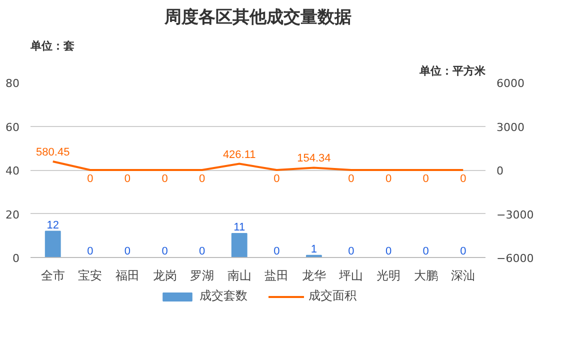 The image size is (578, 338). Describe the element at coordinates (258, 165) in the screenshot. I see `line-series` at that location.